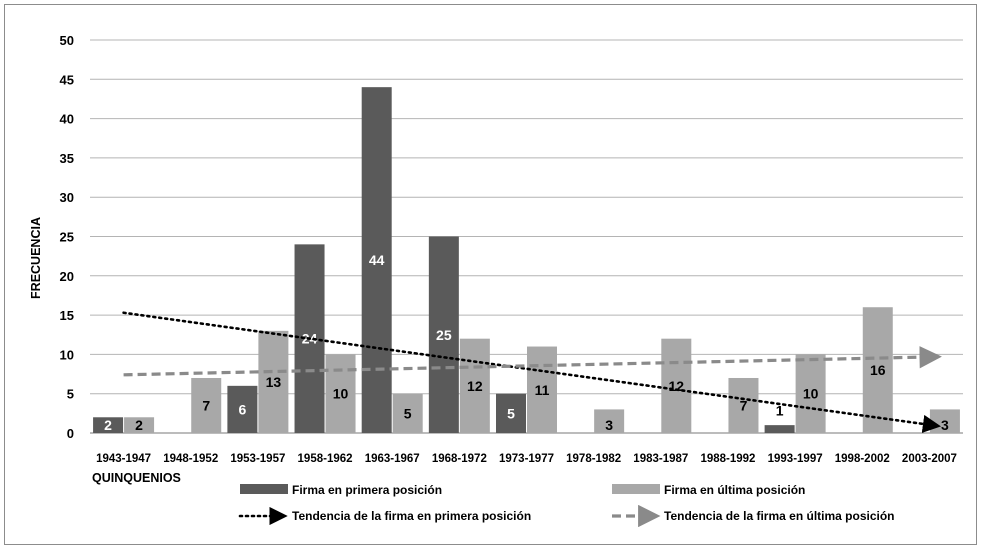  I want to click on y-tick-label: 45, so click(67, 79).